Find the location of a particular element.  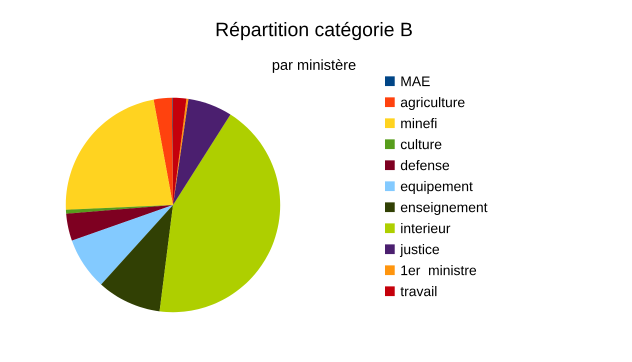

legend-label: equipement is located at coordinates (436, 187).